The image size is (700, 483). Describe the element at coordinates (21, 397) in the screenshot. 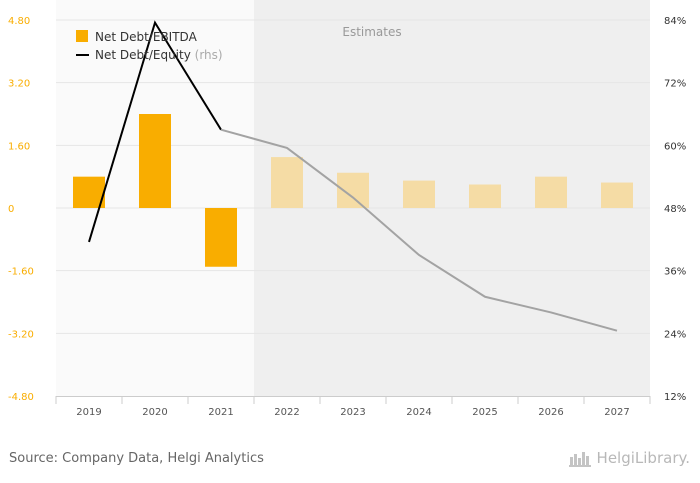

I see `left-tick-label: -4.80` at that location.